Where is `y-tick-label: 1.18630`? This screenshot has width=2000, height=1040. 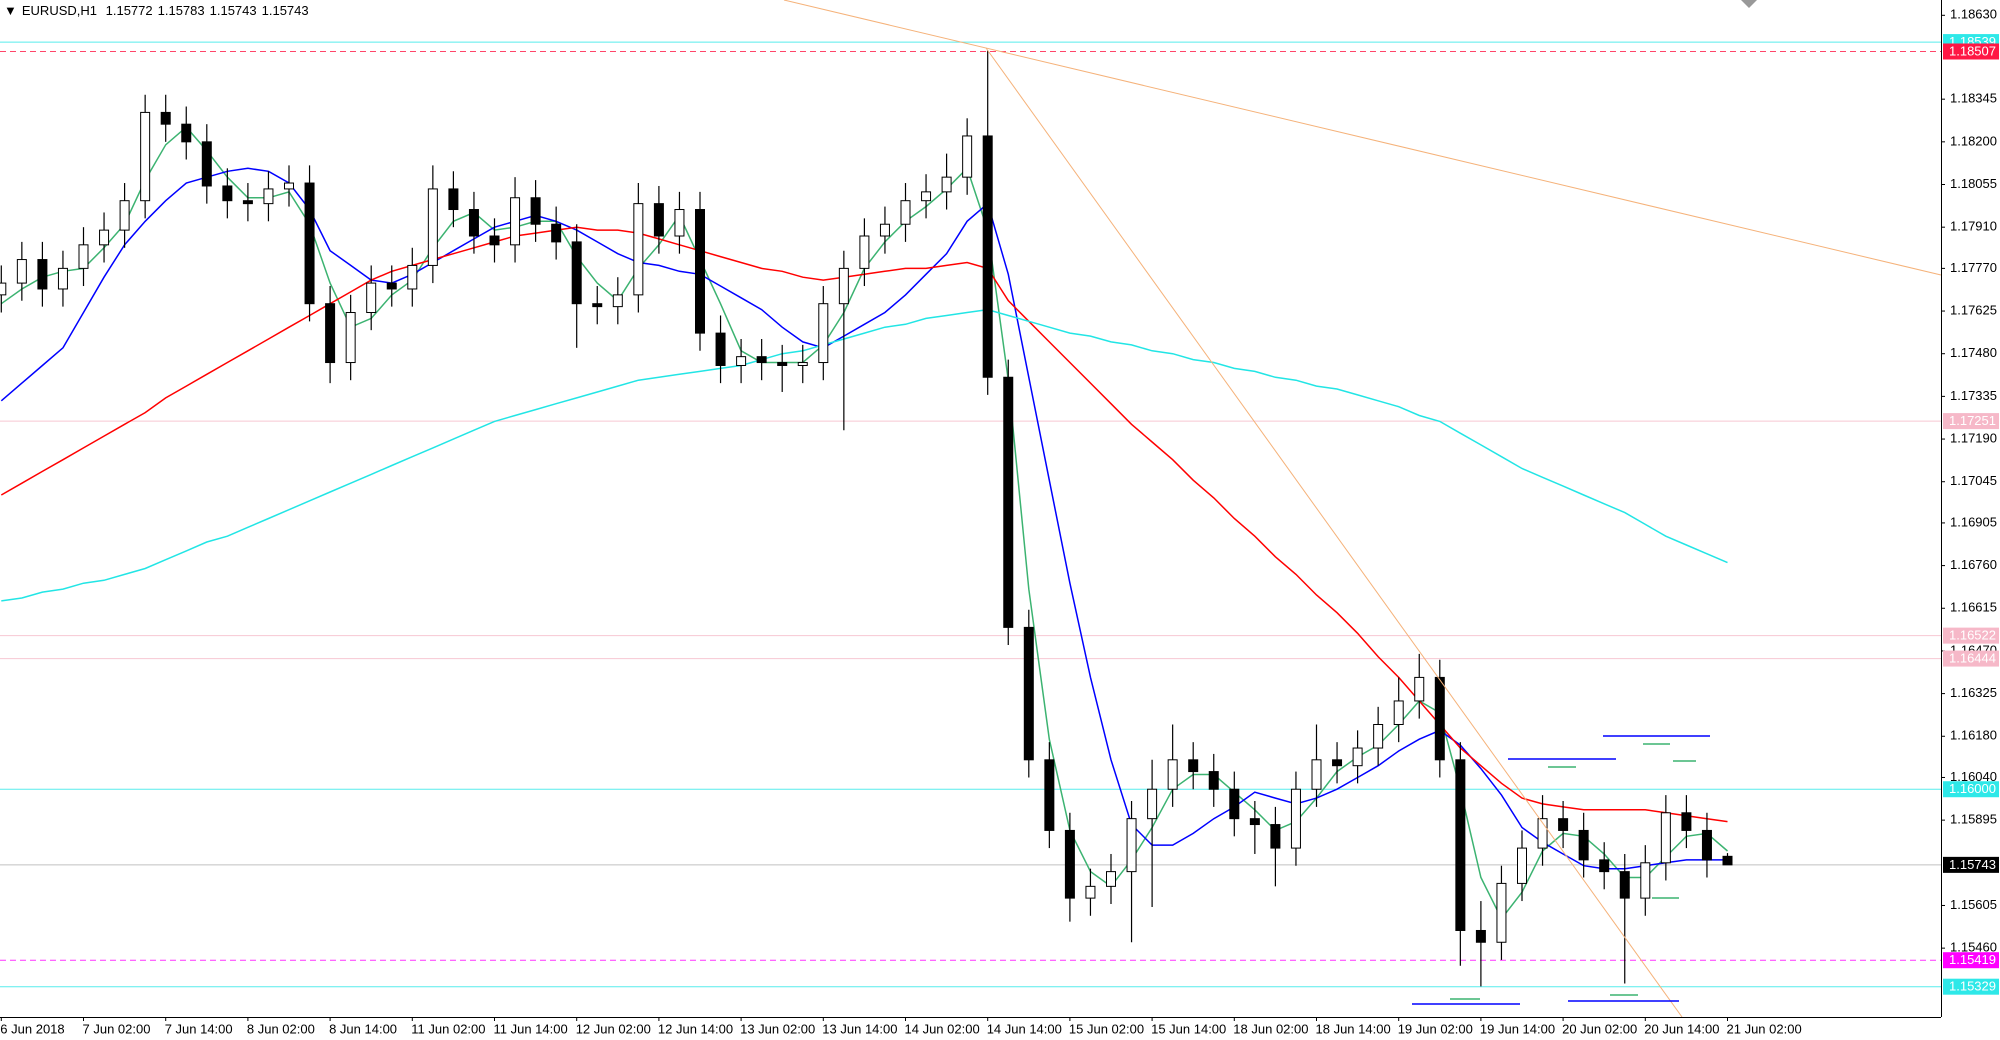
y-tick-label: 1.18630 is located at coordinates (1973, 14).